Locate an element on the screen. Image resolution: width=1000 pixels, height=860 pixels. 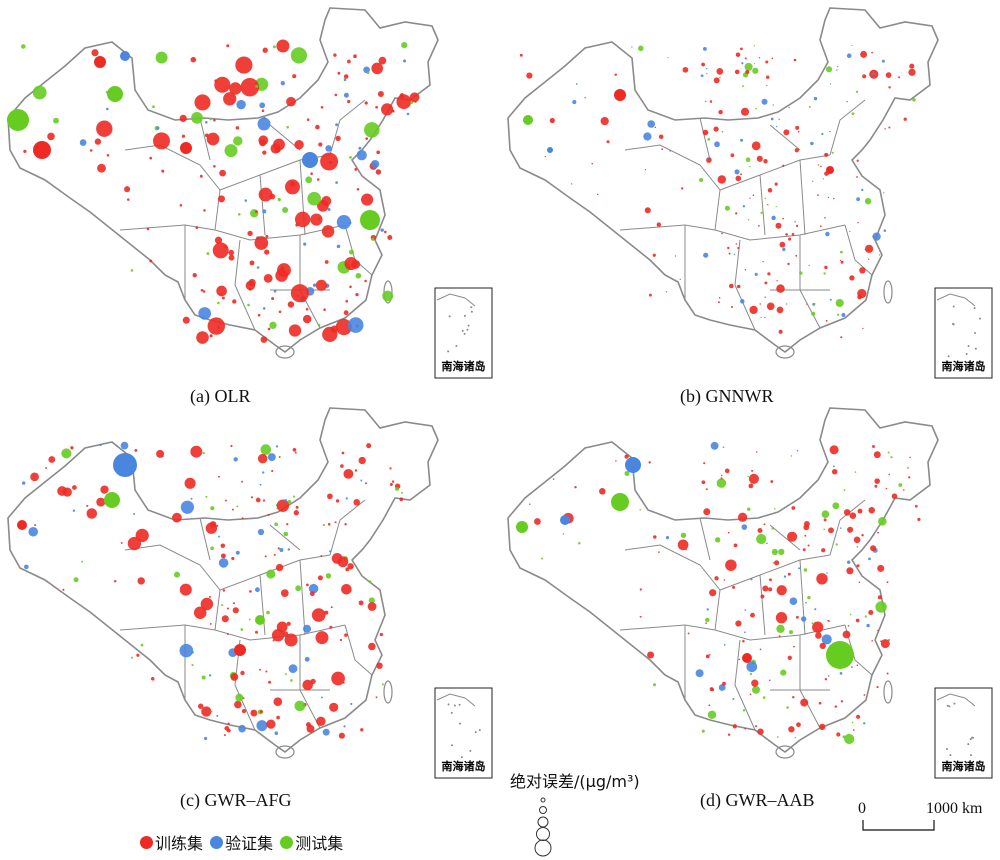
dataset-legend: 训练集 验证集 测试集 is located at coordinates (242, 842).